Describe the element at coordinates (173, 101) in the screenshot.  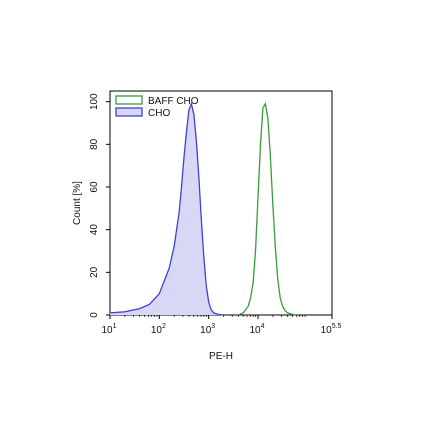
I see `legend-label-0: BAFF CHO` at that location.